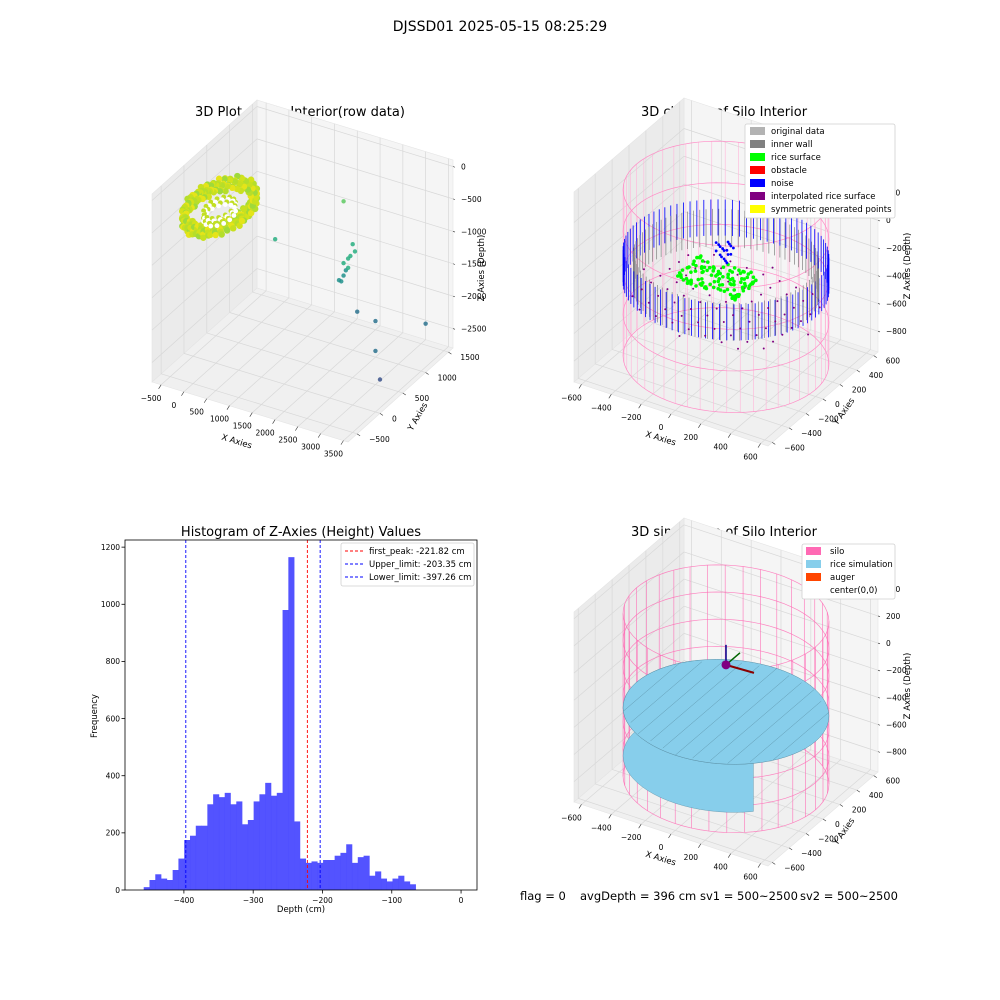 This screenshot has width=1000, height=1000. What do you see at coordinates (854, 591) in the screenshot?
I see `panel4-legend-label-3: center(0,0)` at bounding box center [854, 591].